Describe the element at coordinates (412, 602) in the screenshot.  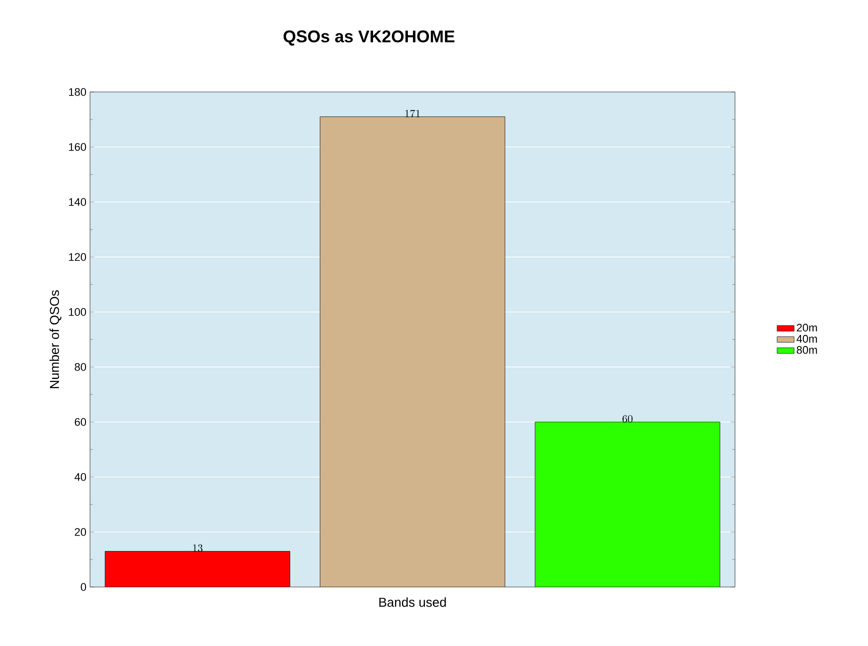
I see `x-axis-title: Bands used` at that location.